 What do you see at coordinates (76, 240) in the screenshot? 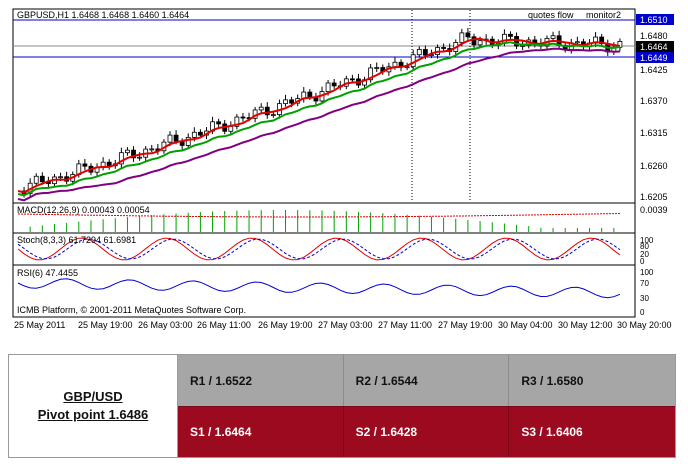
I see `stoch-label: Stoch(8,3,3) 61.7294 61.6981` at bounding box center [76, 240].